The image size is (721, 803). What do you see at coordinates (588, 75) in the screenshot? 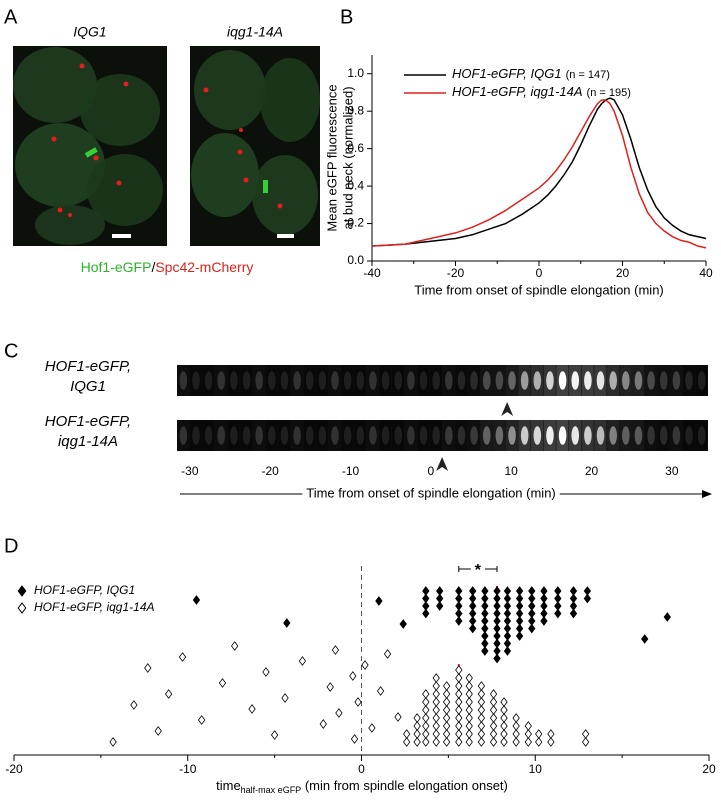
I see `legend-n: (n = 147)` at bounding box center [588, 75].